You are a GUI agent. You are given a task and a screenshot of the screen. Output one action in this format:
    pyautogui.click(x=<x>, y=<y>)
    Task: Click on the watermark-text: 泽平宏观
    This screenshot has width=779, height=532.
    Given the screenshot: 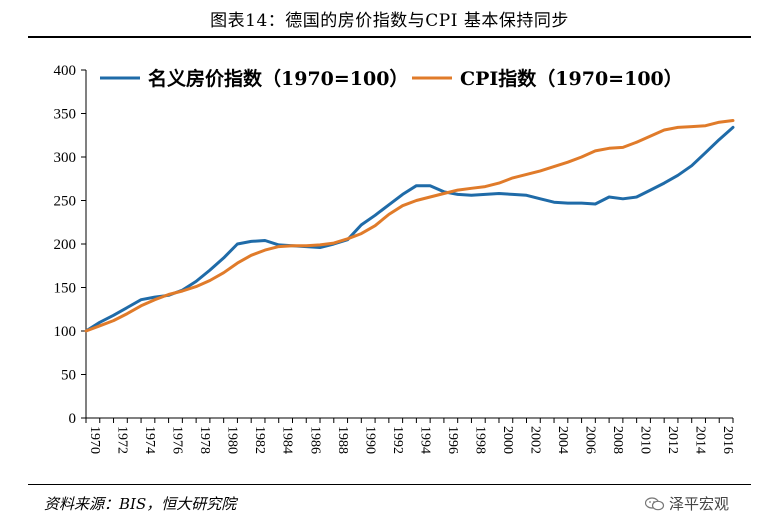 What is the action you would take?
    pyautogui.click(x=699, y=504)
    